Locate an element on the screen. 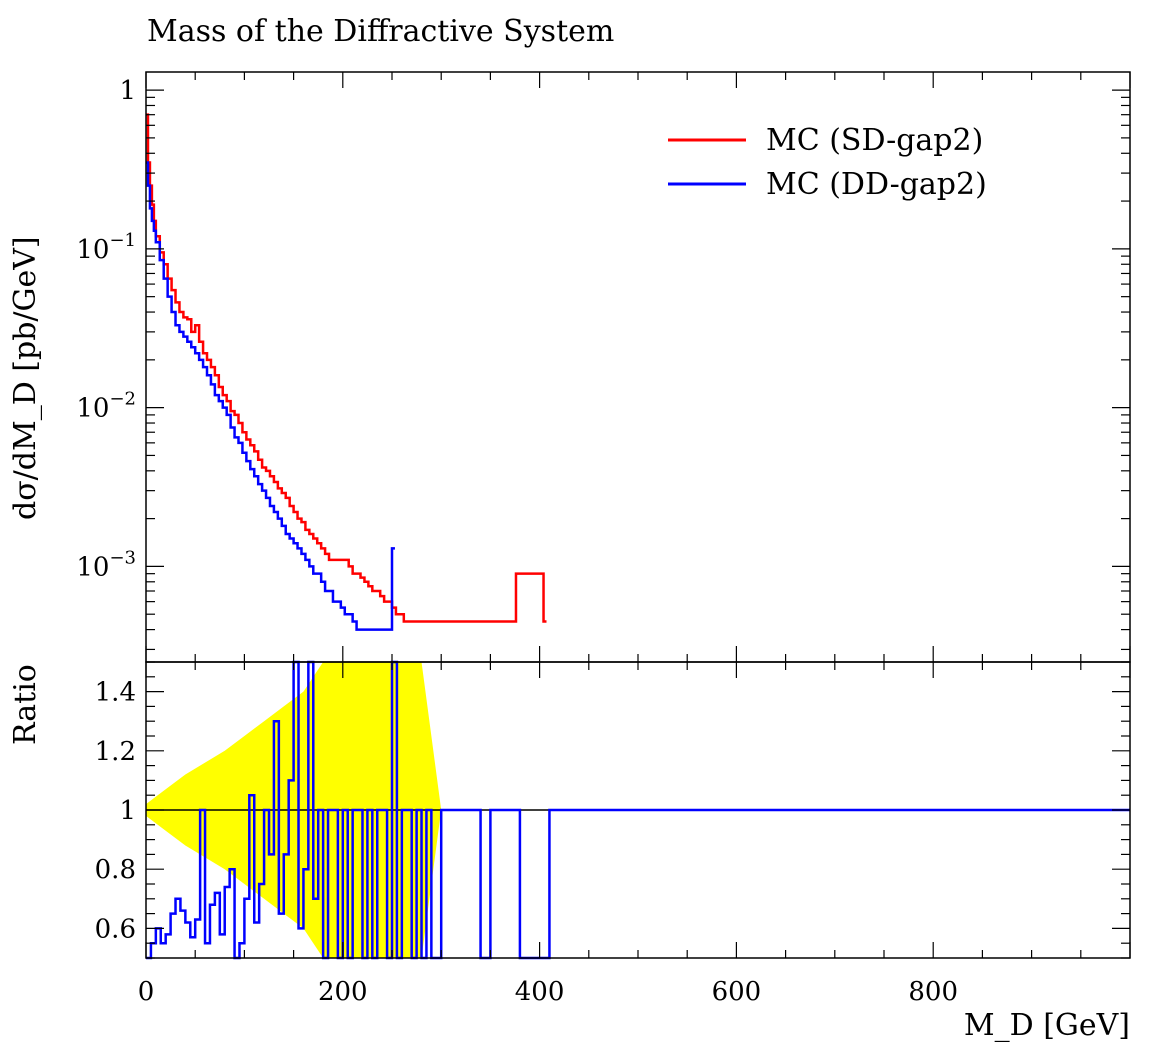  y-tick-label: 1 is located at coordinates (127, 91).